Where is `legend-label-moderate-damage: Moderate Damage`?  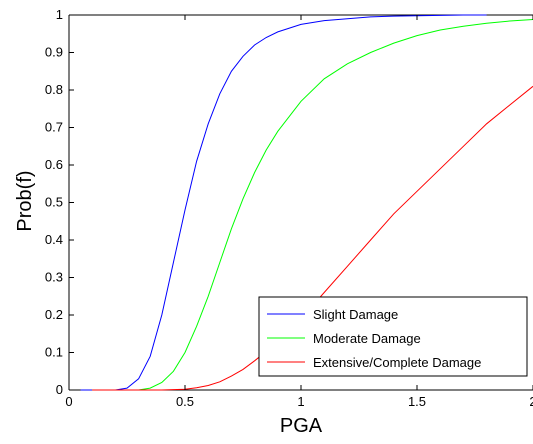 legend-label-moderate-damage: Moderate Damage is located at coordinates (367, 338).